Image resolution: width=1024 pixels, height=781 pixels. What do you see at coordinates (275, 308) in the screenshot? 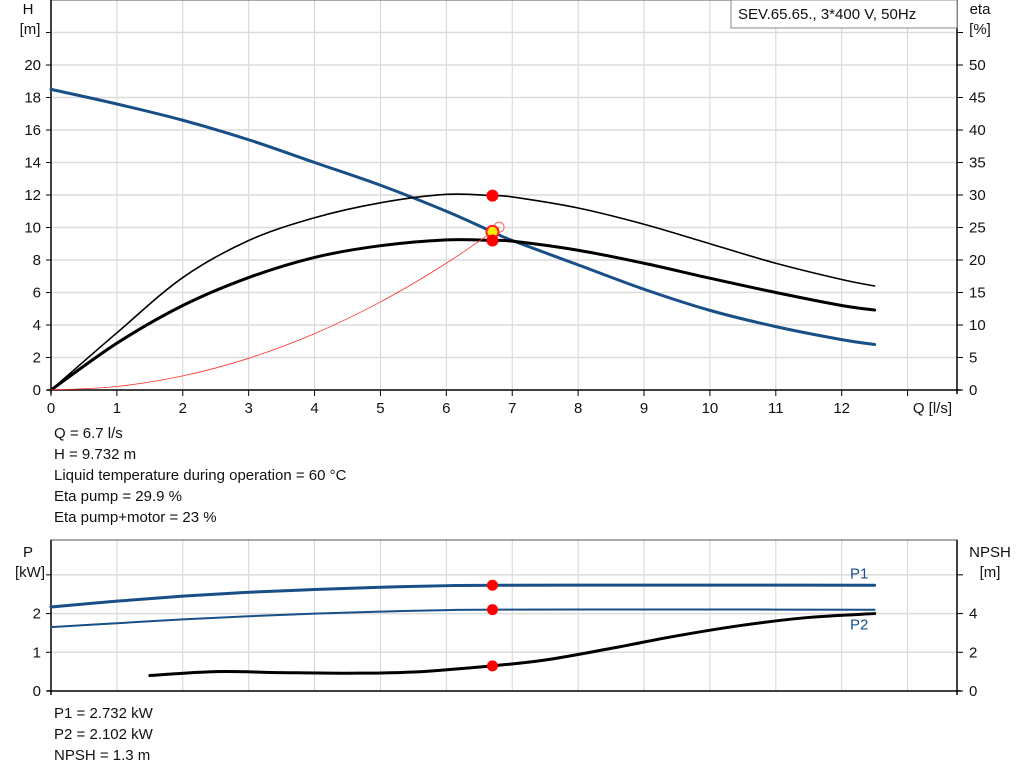
I see `series-system-curve` at bounding box center [275, 308].